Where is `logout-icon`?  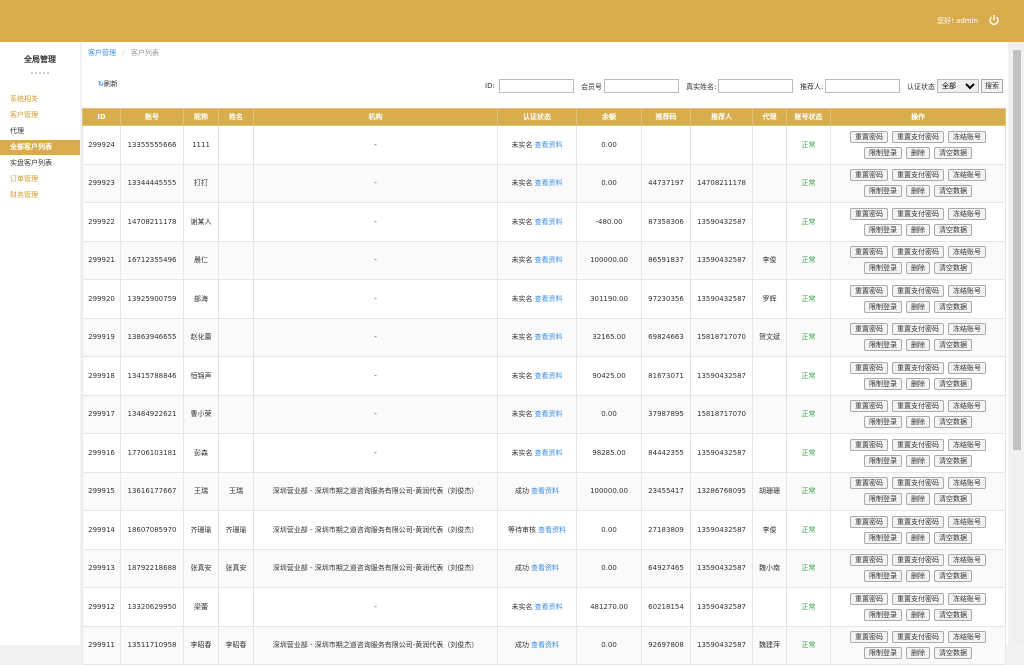 logout-icon is located at coordinates (994, 20).